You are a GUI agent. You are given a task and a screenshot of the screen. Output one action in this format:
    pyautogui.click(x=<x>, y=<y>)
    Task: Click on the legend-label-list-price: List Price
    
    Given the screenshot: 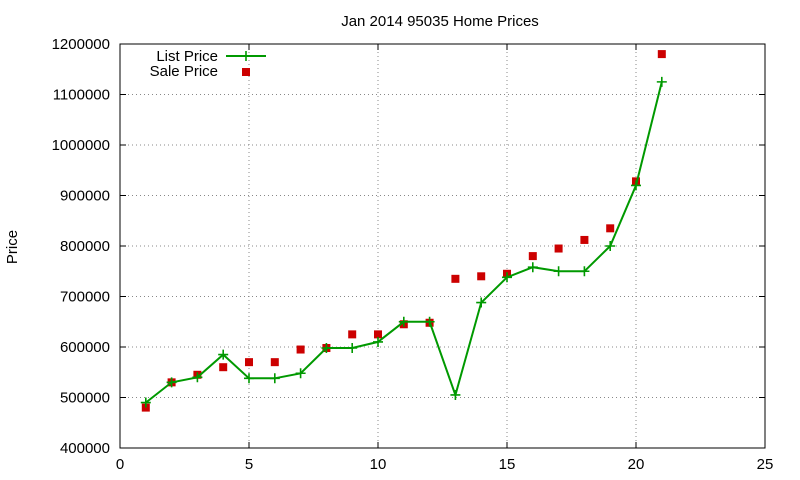 What is the action you would take?
    pyautogui.click(x=187, y=56)
    